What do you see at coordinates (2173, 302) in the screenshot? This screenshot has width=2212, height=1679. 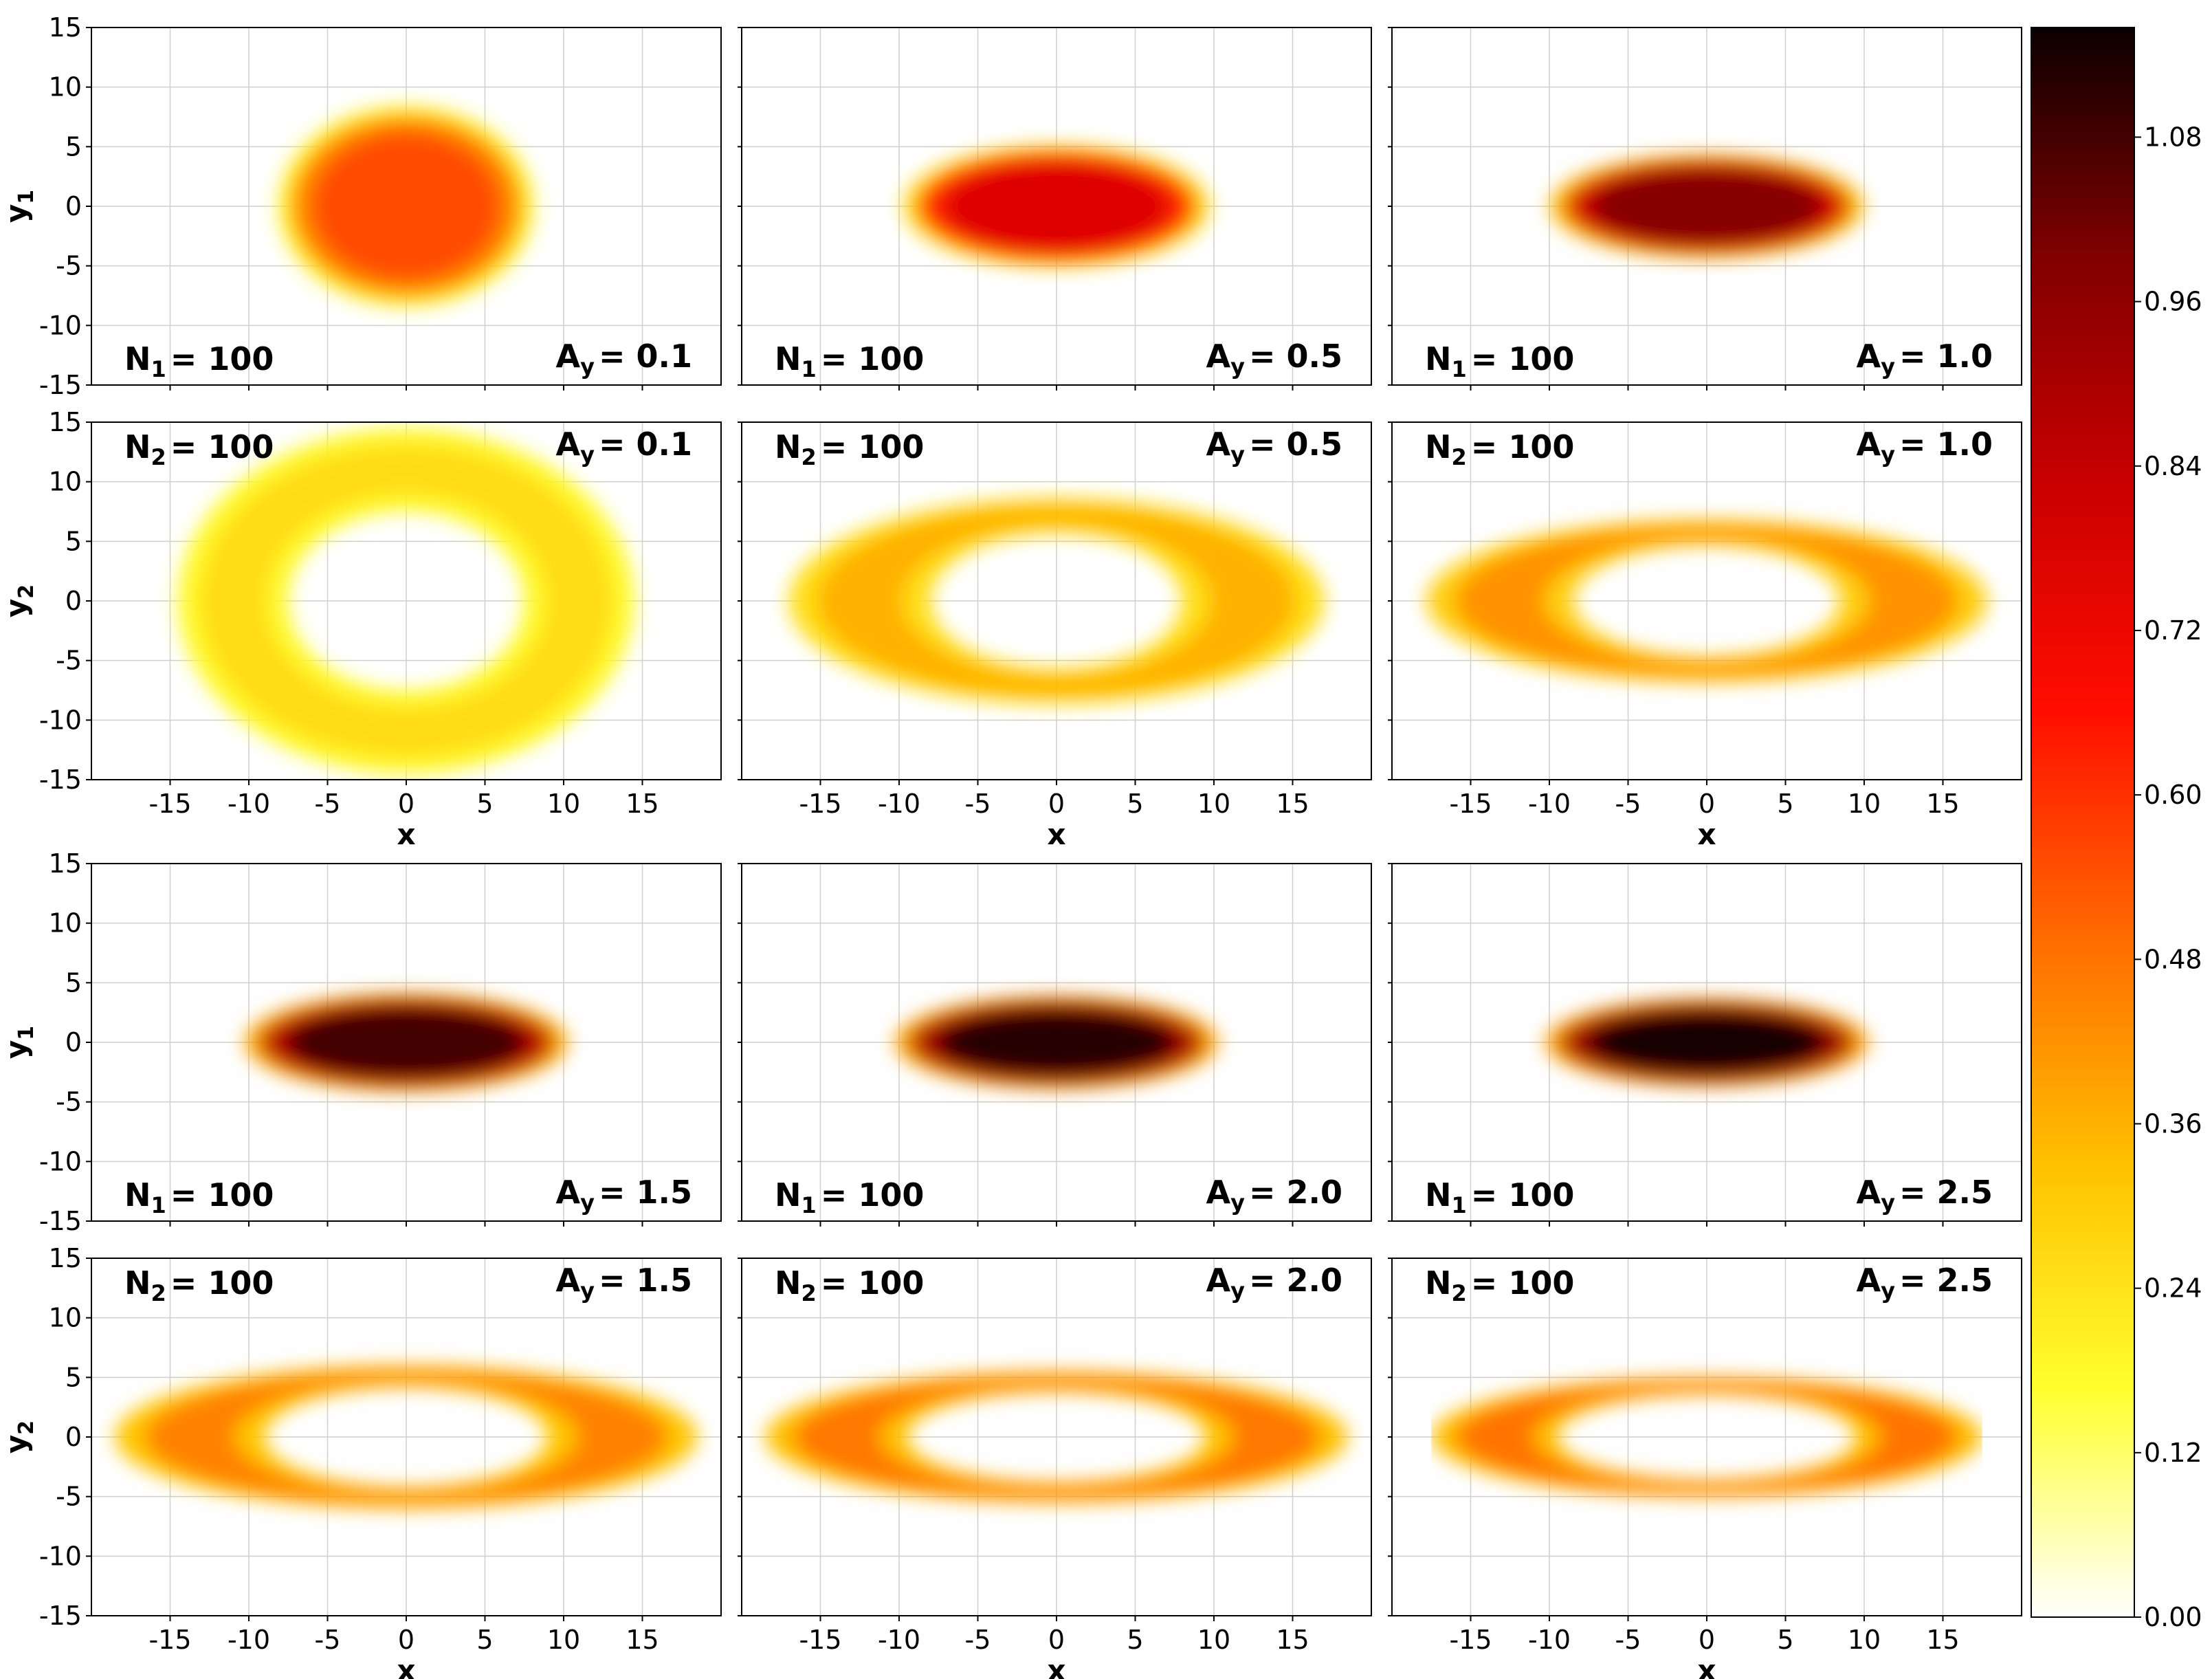 I see `colorbar-tick-label: 0.96` at bounding box center [2173, 302].